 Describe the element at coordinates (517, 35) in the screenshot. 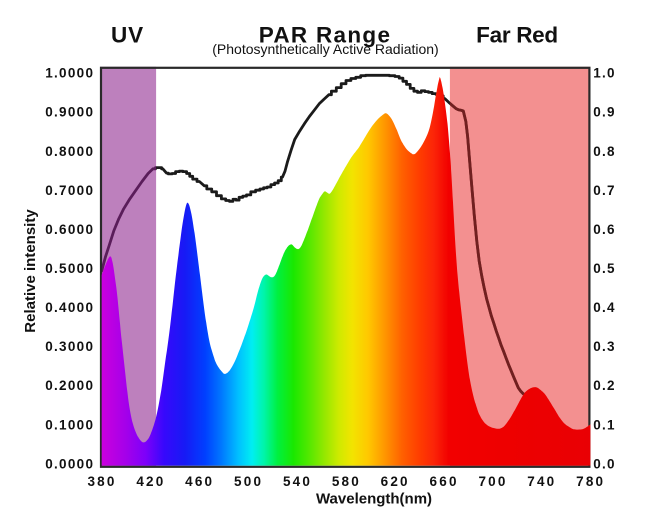

I see `svg-text: Far Red` at that location.